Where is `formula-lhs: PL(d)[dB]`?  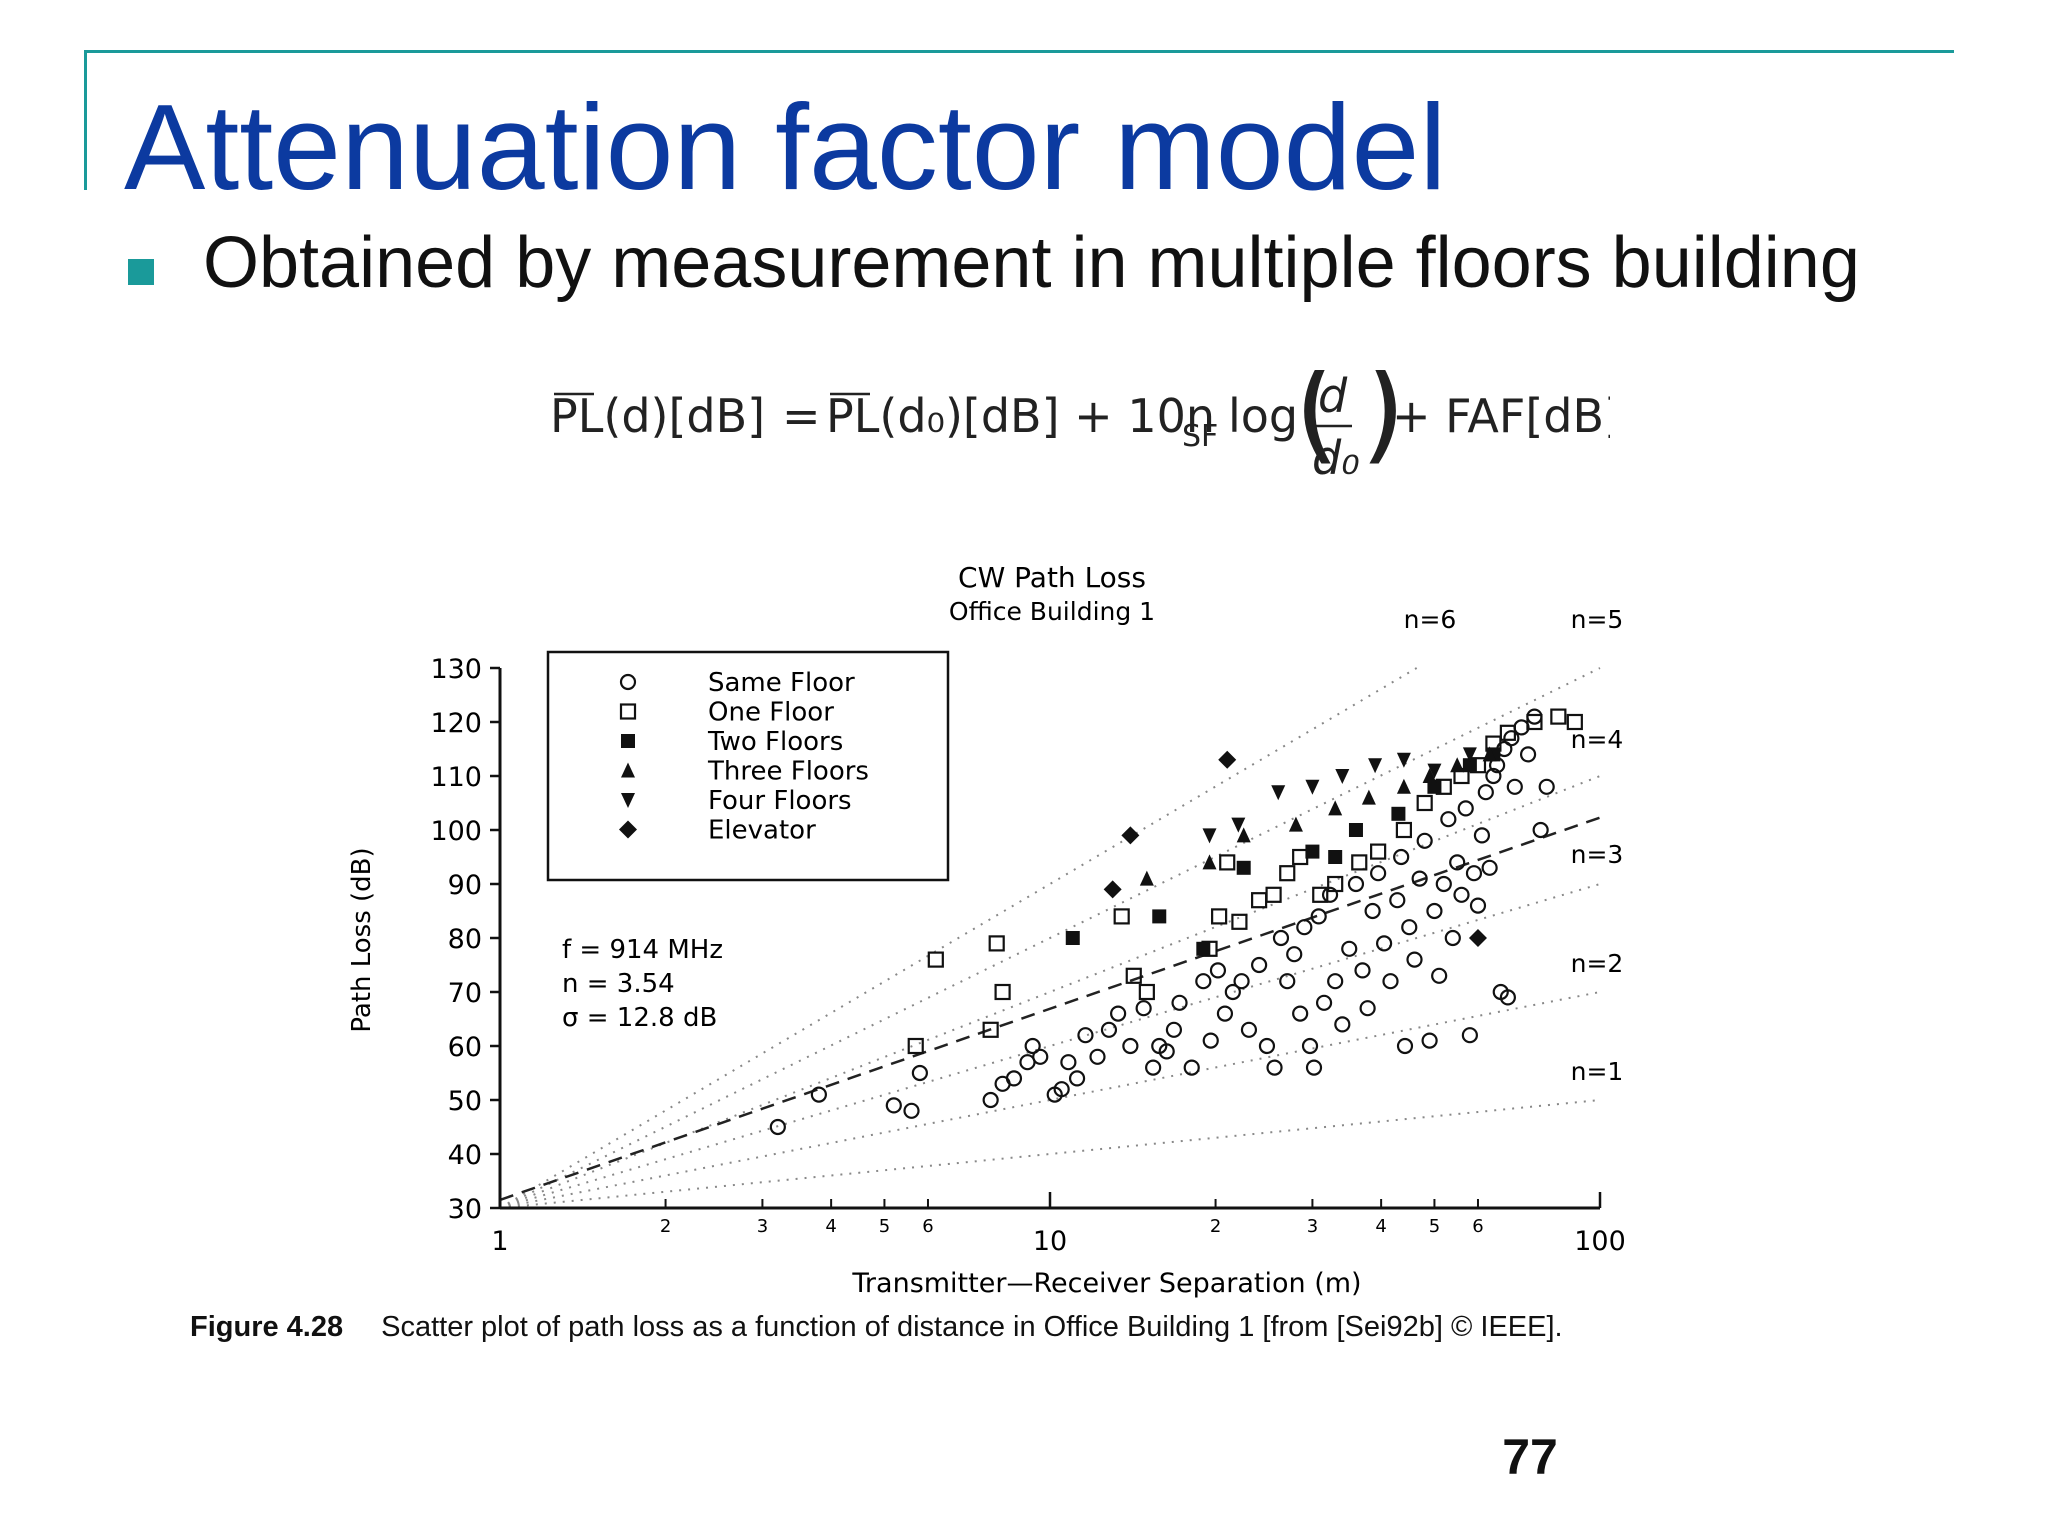
formula-lhs: PL(d)[dB] is located at coordinates (657, 416).